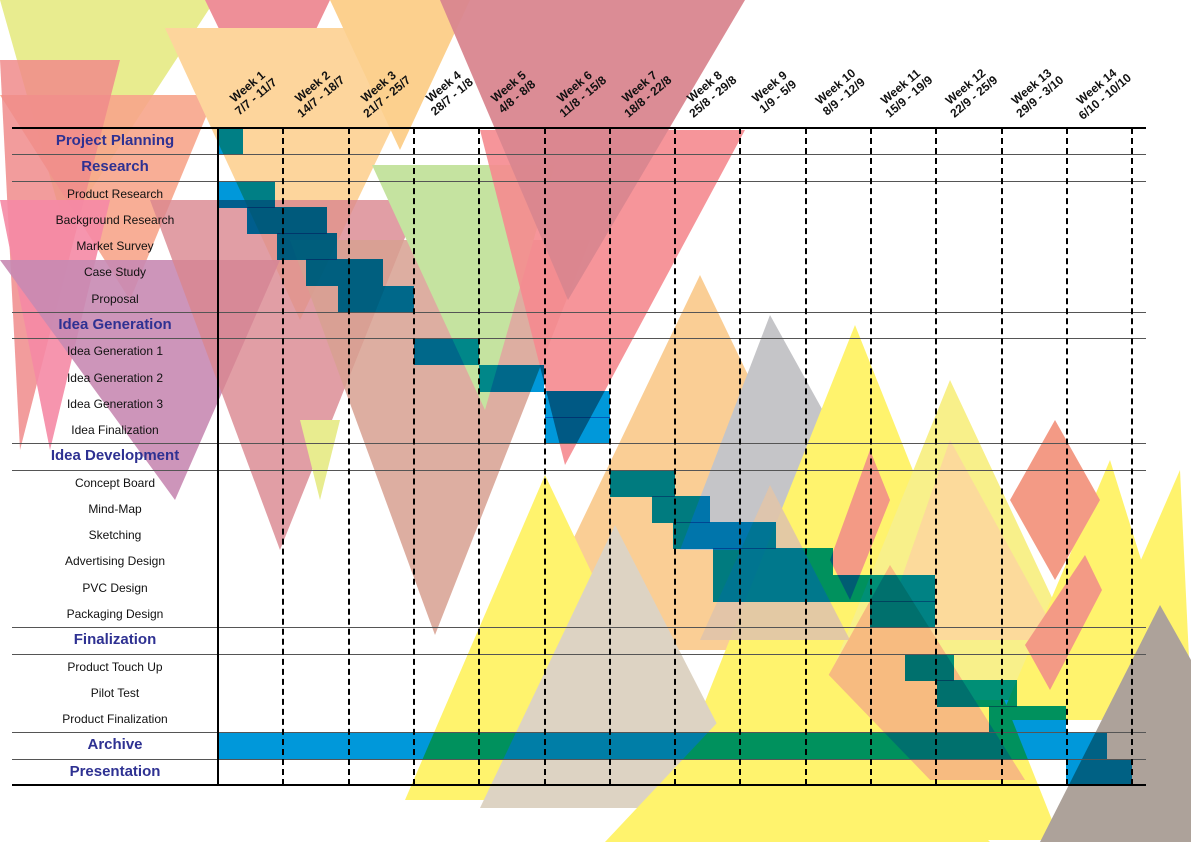 The image size is (1191, 842). I want to click on section-label: Finalization, so click(115, 640).